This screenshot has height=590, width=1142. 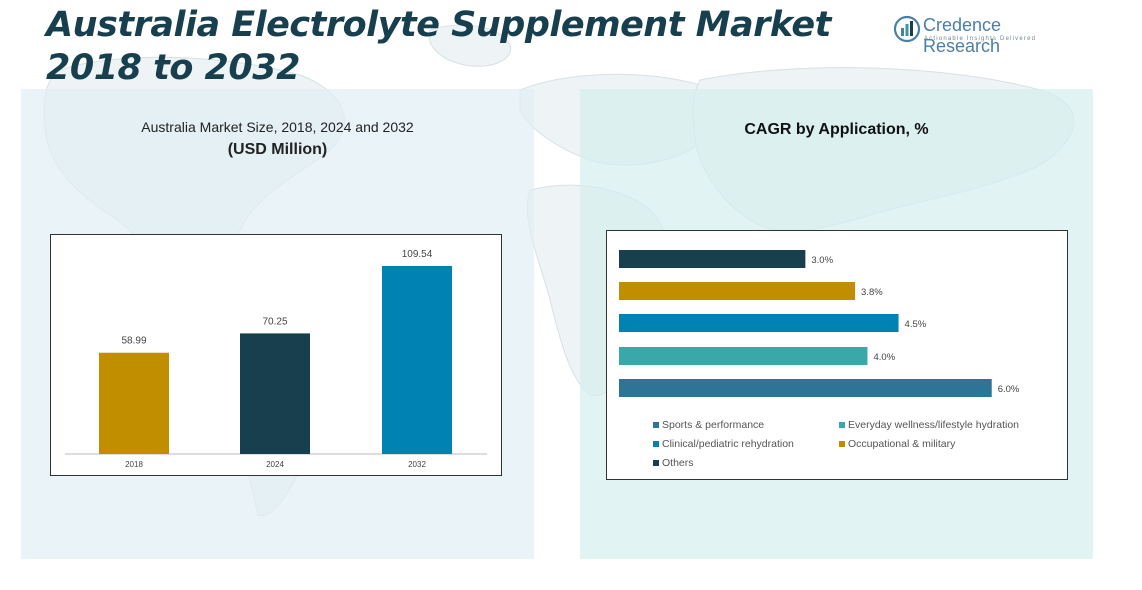 What do you see at coordinates (743, 356) in the screenshot?
I see `hbar-everyday-wellness-lifestyle-hydration` at bounding box center [743, 356].